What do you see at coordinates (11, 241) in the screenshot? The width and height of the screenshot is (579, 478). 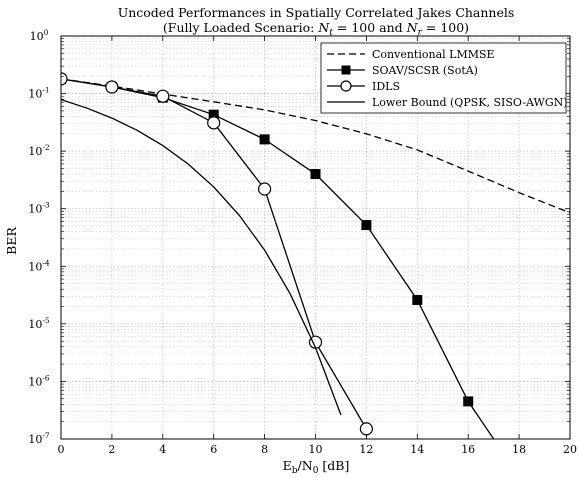 I see `y-axis-label: BER` at bounding box center [11, 241].